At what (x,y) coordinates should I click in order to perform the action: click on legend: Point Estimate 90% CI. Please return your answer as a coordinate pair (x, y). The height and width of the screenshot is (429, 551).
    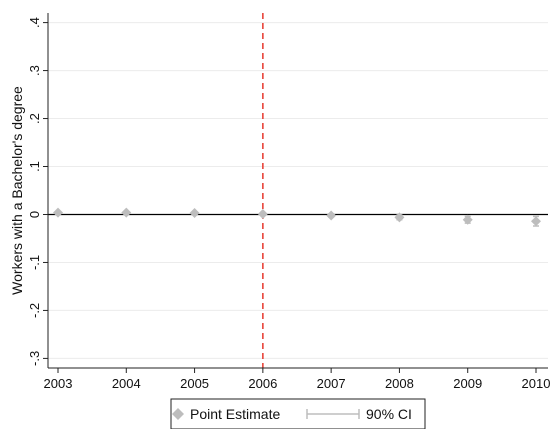
    Looking at the image, I should click on (298, 413).